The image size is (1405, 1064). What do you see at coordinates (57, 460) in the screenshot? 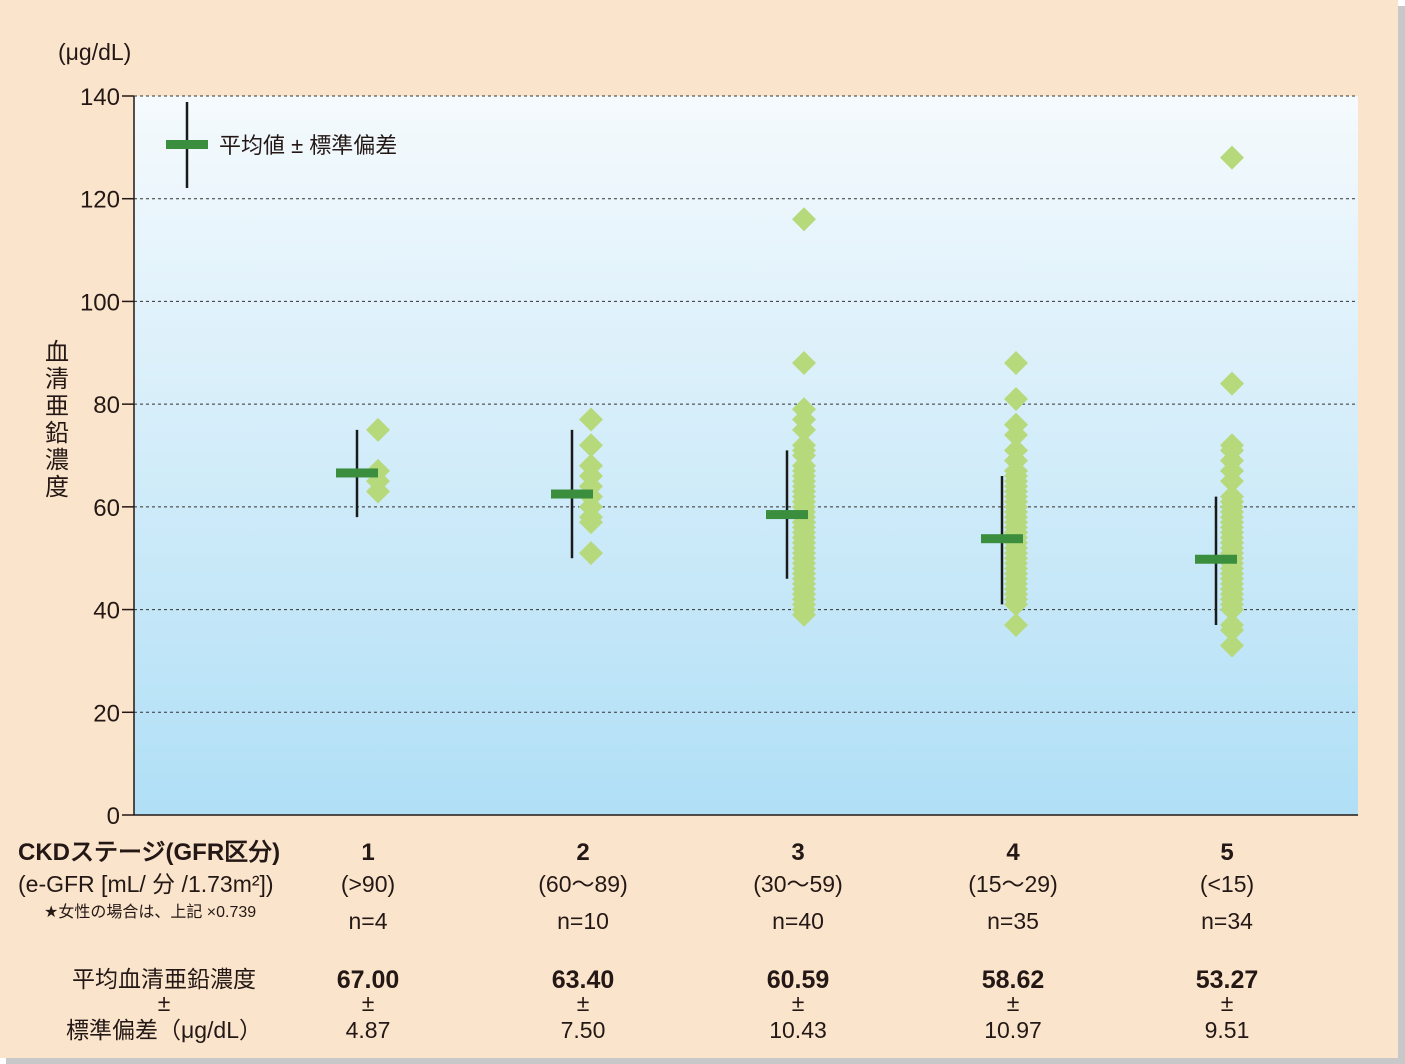
I see `y-axis-label-char: 濃` at bounding box center [57, 460].